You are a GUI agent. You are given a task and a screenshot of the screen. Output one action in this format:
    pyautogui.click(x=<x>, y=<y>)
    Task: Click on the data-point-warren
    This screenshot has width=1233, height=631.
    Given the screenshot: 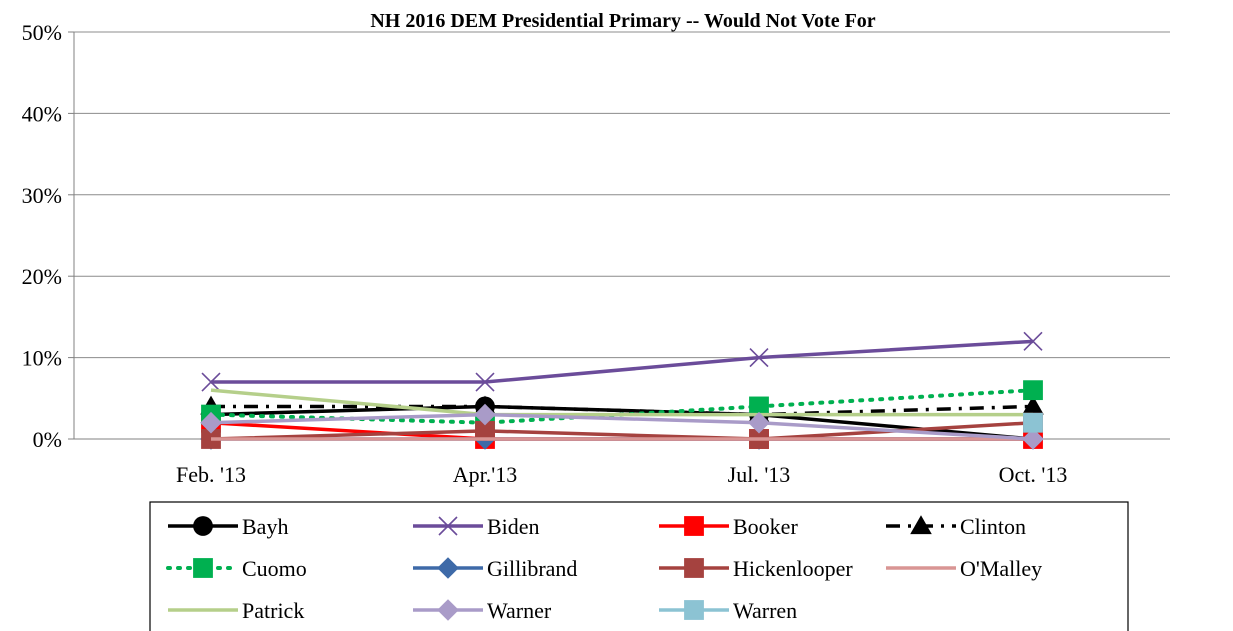 What is the action you would take?
    pyautogui.click(x=1033, y=422)
    